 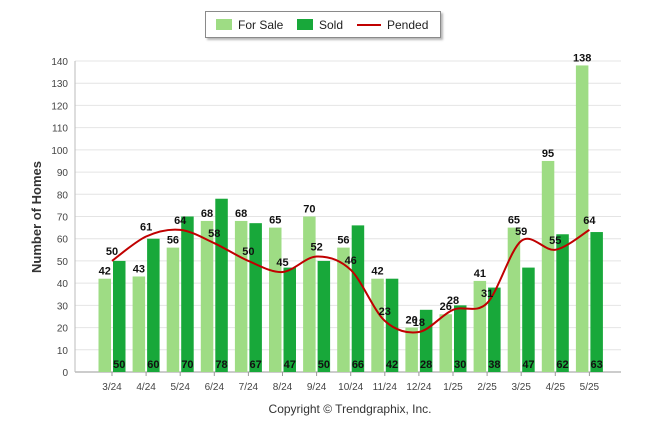 I want to click on x-tick-label: 3/25, so click(x=521, y=387).